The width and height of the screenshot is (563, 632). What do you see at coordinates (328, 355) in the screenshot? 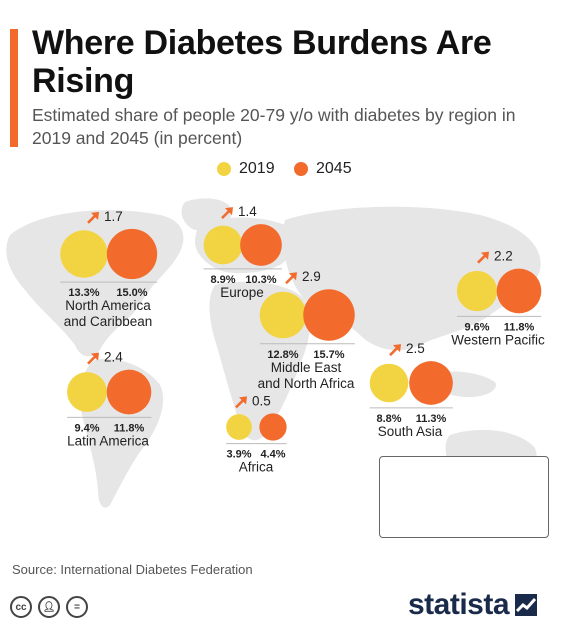
I see `value-label-2045-middle-east-and-north-africa: 15.7%` at bounding box center [328, 355].